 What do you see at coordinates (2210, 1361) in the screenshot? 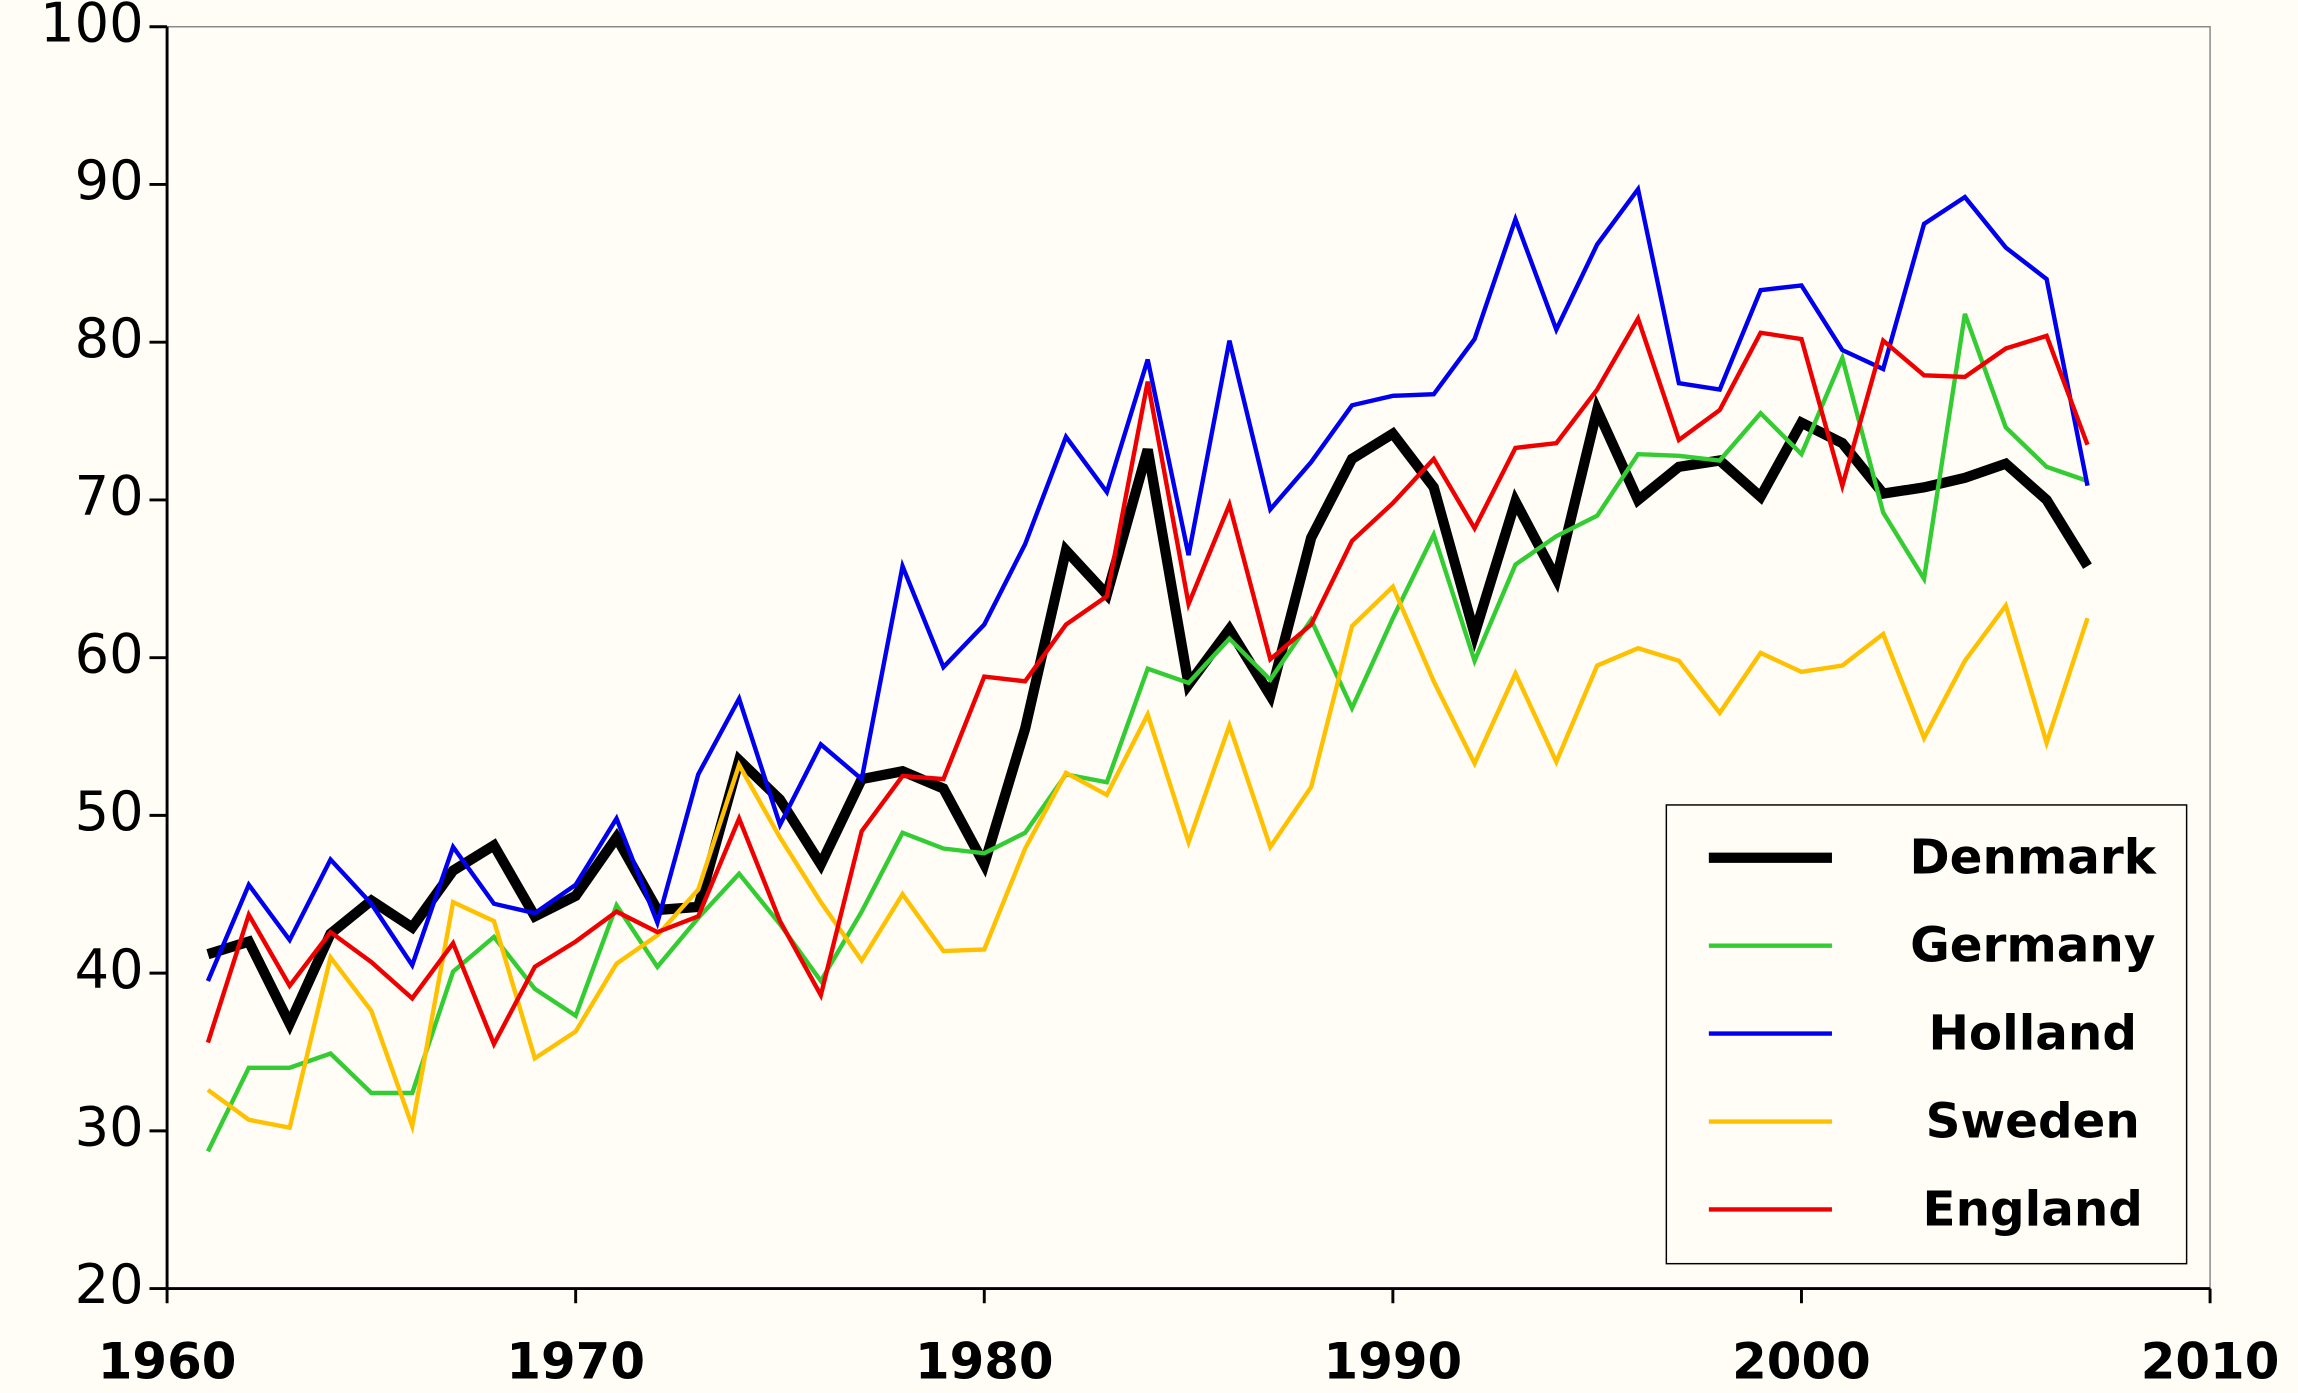
I see `x-tick-label: 2010` at bounding box center [2210, 1361].